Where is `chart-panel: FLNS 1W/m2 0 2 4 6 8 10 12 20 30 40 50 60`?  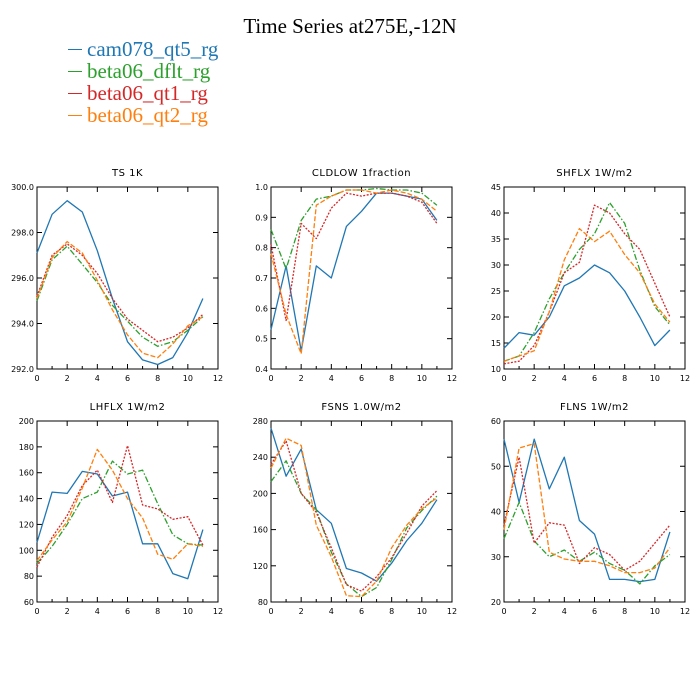
chart-panel: FLNS 1W/m2 0 2 4 6 8 10 12 20 30 40 50 60 is located at coordinates (590, 509).